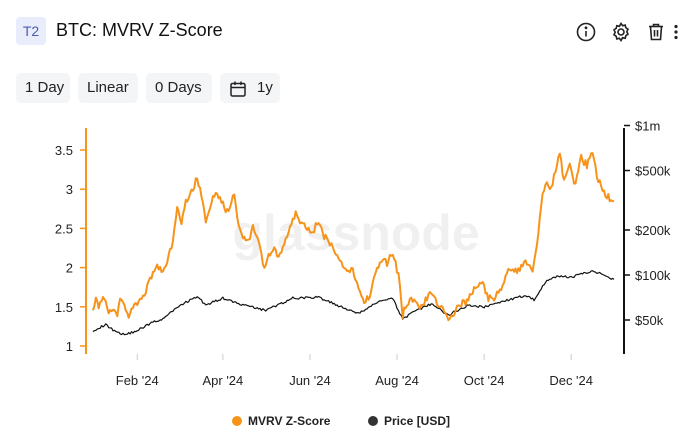  I want to click on right-axis-ticks: $50k $100k $200k $500k $1m, so click(647, 223).